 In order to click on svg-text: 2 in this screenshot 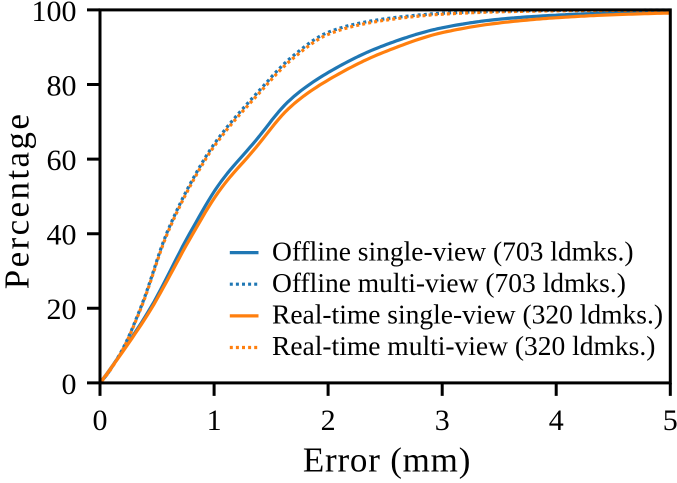, I will do `click(328, 420)`.